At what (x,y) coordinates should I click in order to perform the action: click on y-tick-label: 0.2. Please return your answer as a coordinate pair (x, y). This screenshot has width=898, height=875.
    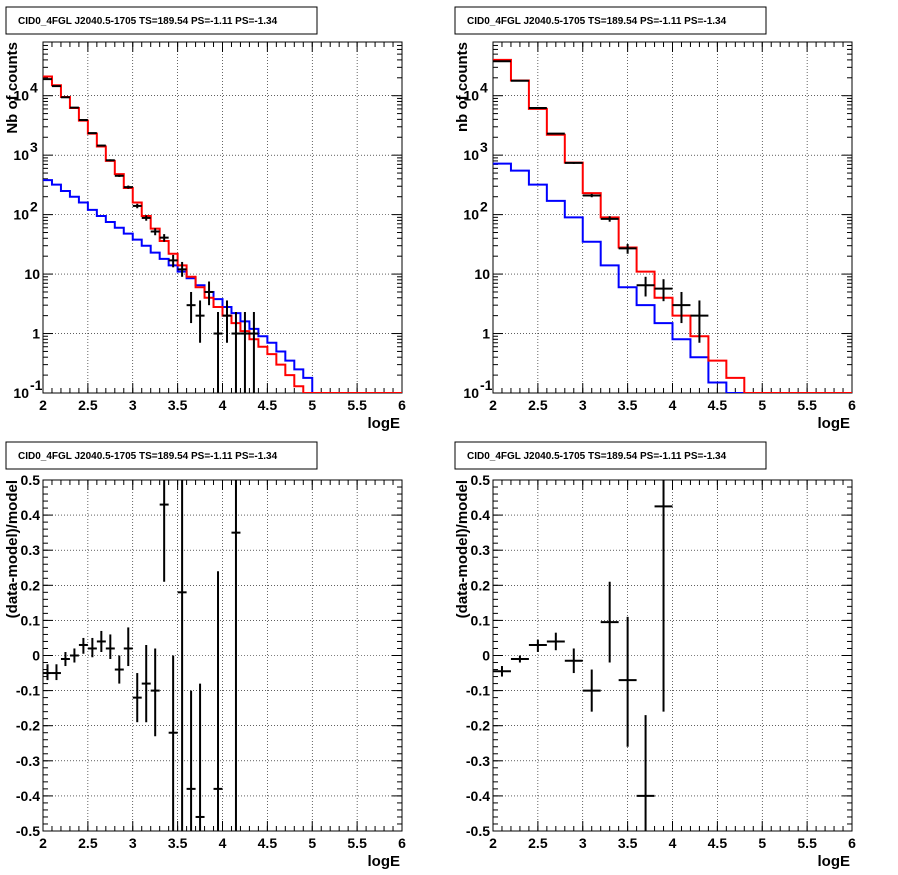
    Looking at the image, I should click on (481, 585).